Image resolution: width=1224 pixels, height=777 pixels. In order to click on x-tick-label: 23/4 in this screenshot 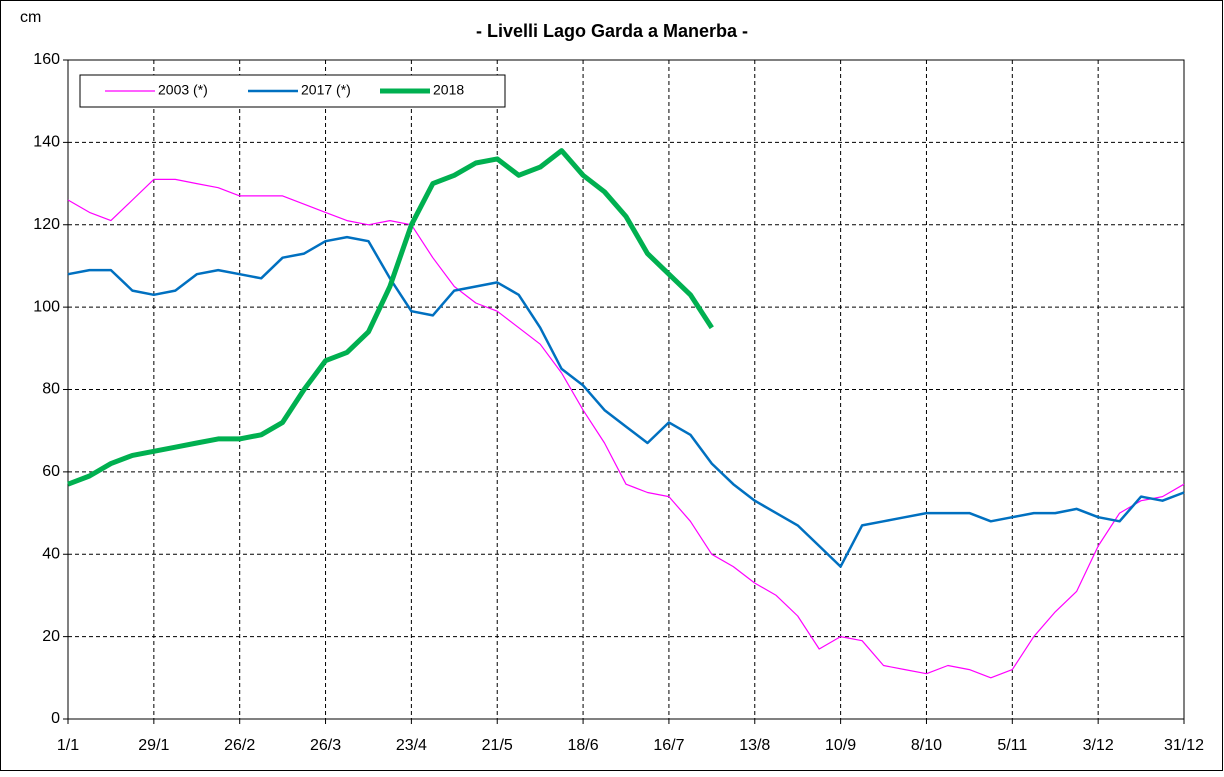, I will do `click(411, 745)`.